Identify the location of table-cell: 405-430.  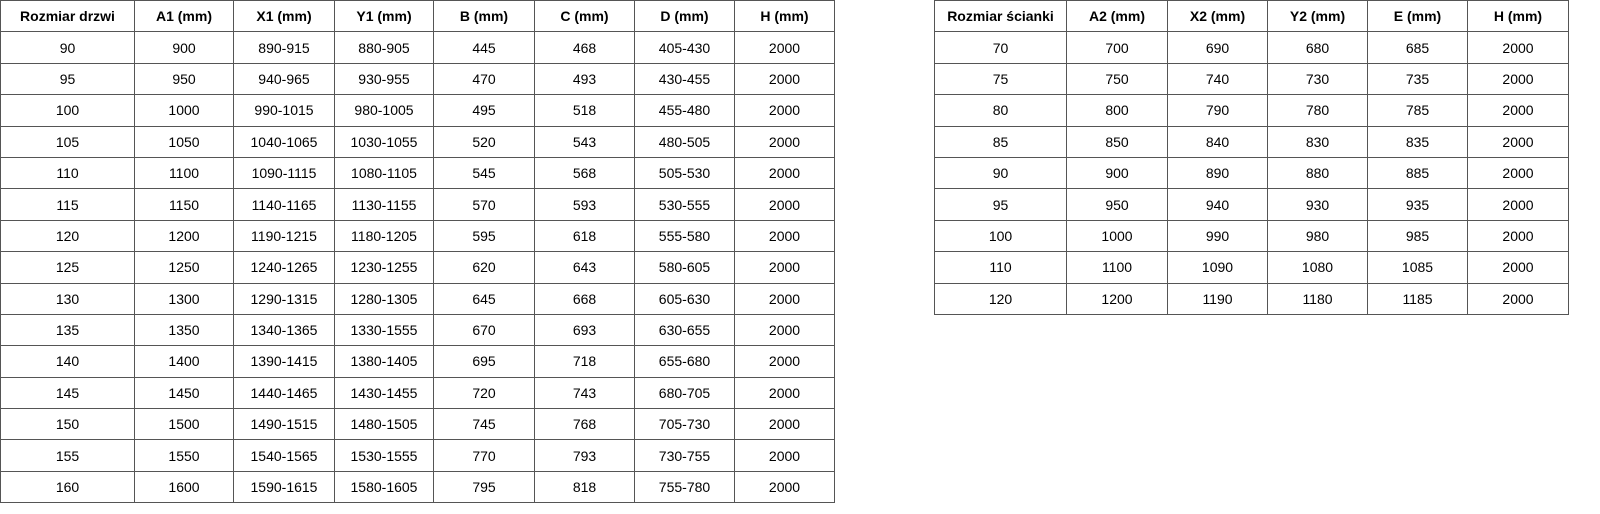
(684, 47).